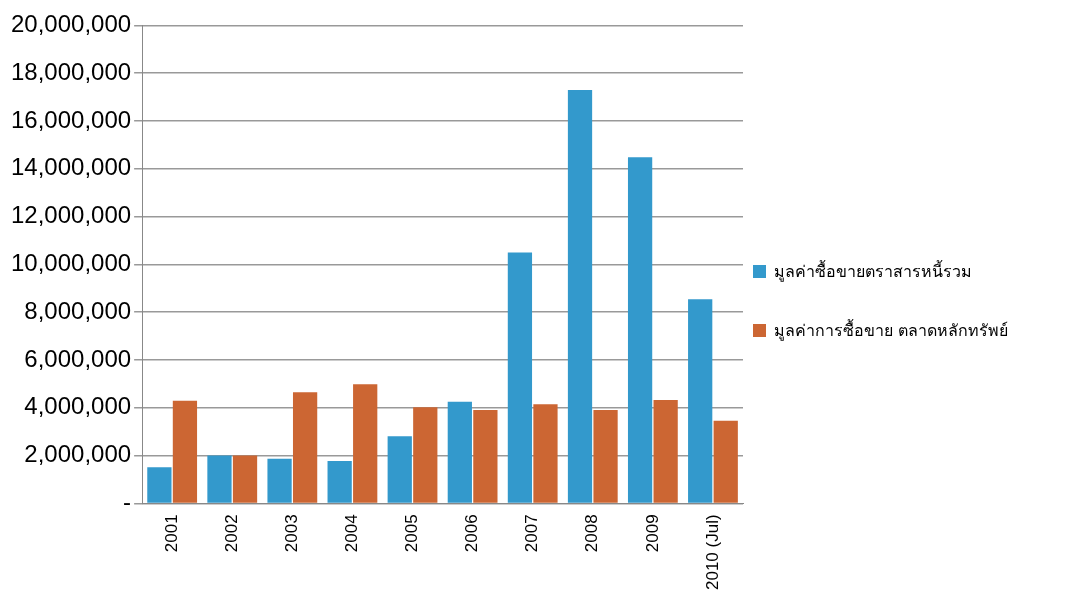  What do you see at coordinates (71, 167) in the screenshot?
I see `y-tick-label: 14,000,000` at bounding box center [71, 167].